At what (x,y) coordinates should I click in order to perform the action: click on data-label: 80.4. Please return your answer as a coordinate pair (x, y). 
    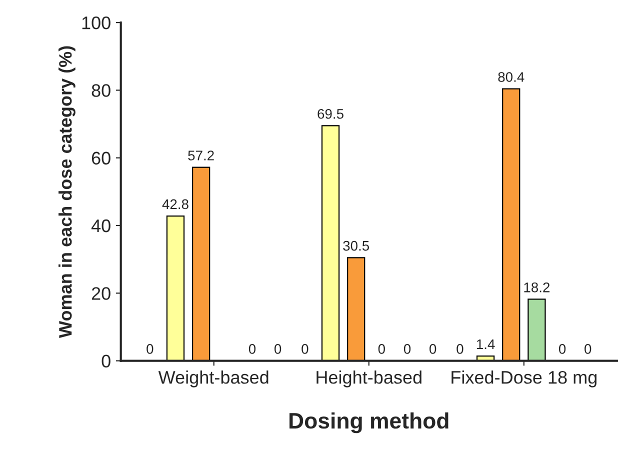
    Looking at the image, I should click on (511, 77).